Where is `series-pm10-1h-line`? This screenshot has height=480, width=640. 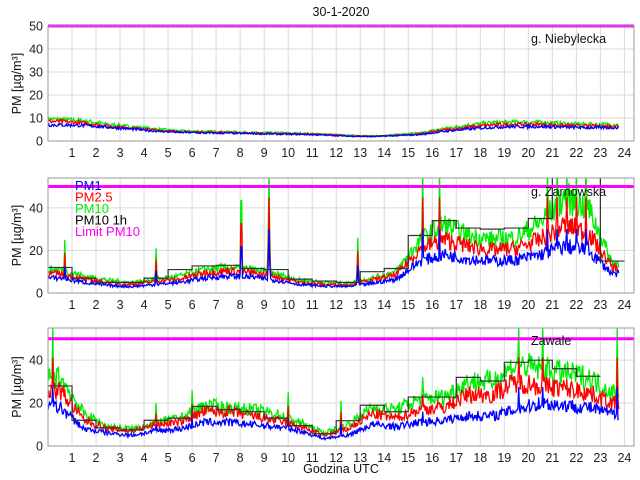
series-pm10-1h-line is located at coordinates (324, 397).